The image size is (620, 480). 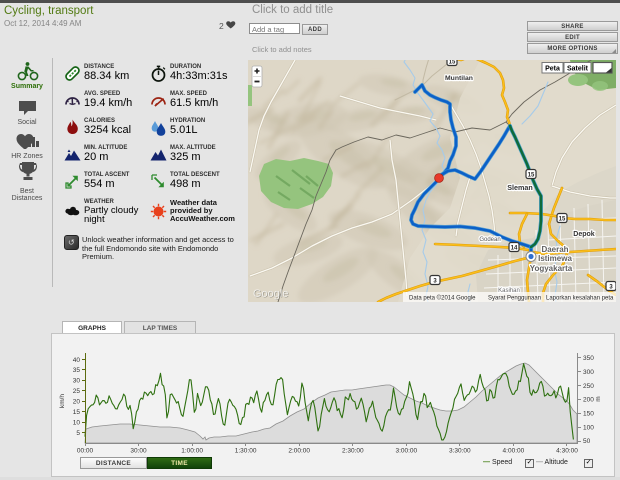 What do you see at coordinates (580, 299) in the screenshot?
I see `svg-text: Laporkan kesalahan peta` at bounding box center [580, 299].